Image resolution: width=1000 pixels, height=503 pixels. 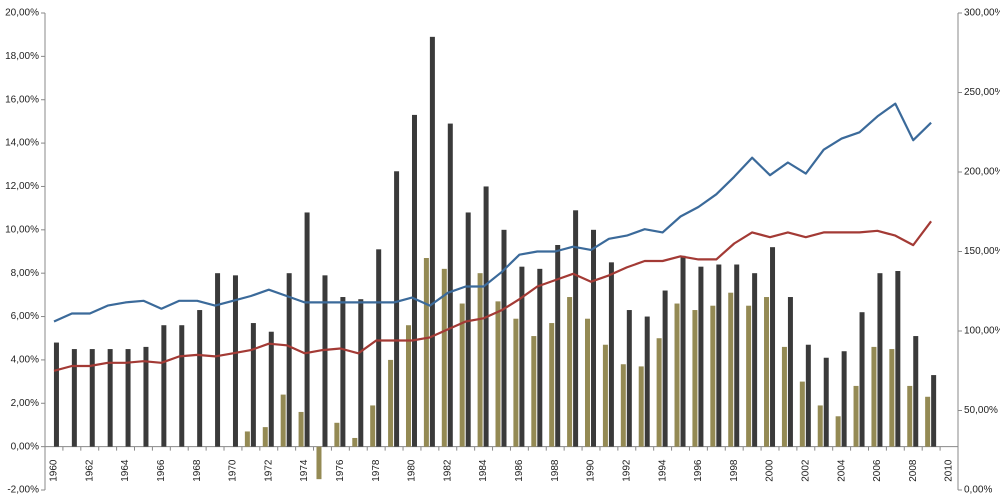 What do you see at coordinates (22, 186) in the screenshot?
I see `y-tick-label: 12,00%` at bounding box center [22, 186].